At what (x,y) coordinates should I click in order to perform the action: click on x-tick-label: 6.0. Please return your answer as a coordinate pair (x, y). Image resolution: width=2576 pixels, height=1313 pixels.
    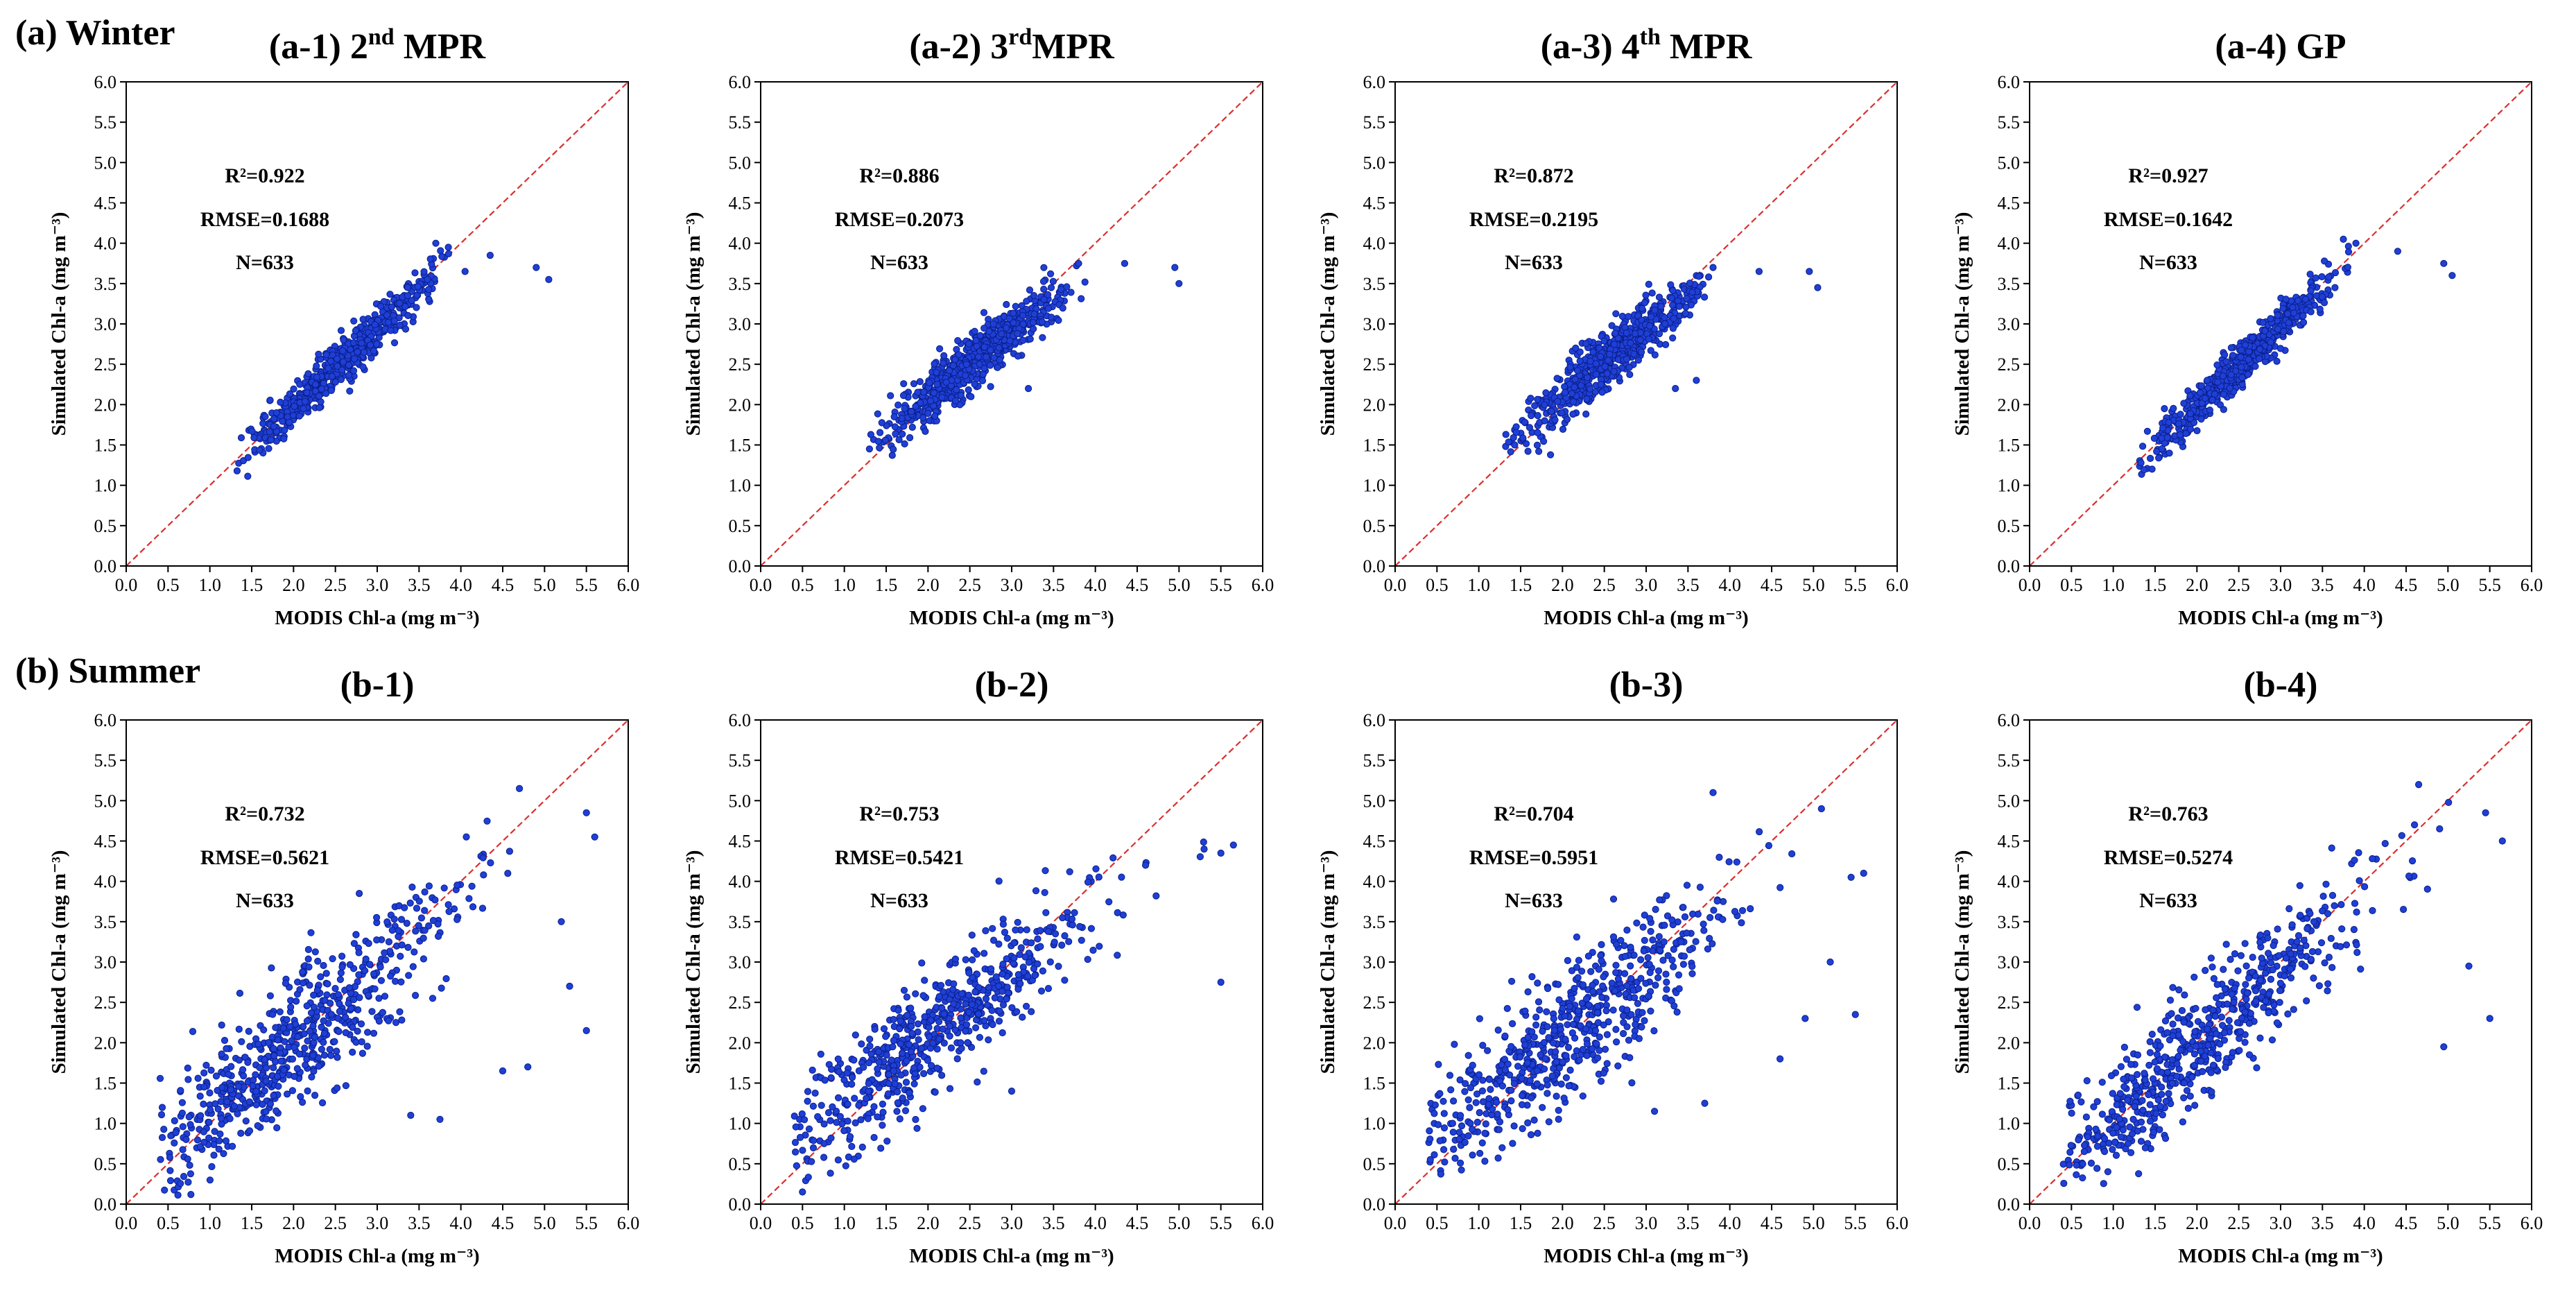
    Looking at the image, I should click on (2532, 585).